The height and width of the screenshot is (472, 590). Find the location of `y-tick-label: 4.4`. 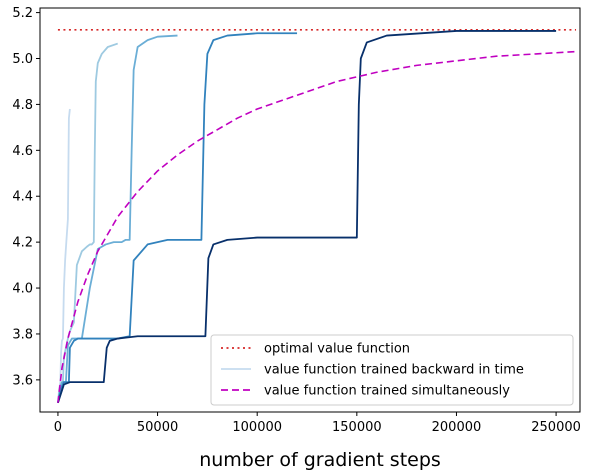

y-tick-label: 4.4 is located at coordinates (22, 197).